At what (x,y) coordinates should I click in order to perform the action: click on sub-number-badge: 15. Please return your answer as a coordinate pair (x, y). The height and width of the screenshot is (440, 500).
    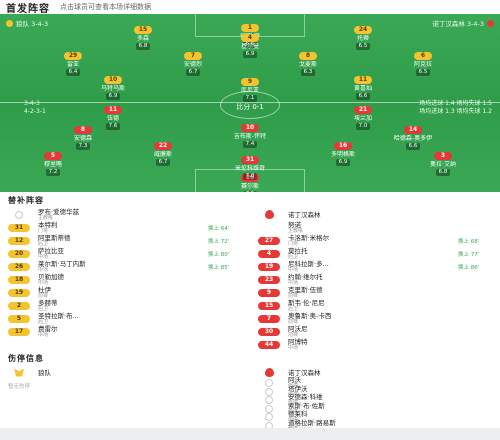
    Looking at the image, I should click on (269, 305).